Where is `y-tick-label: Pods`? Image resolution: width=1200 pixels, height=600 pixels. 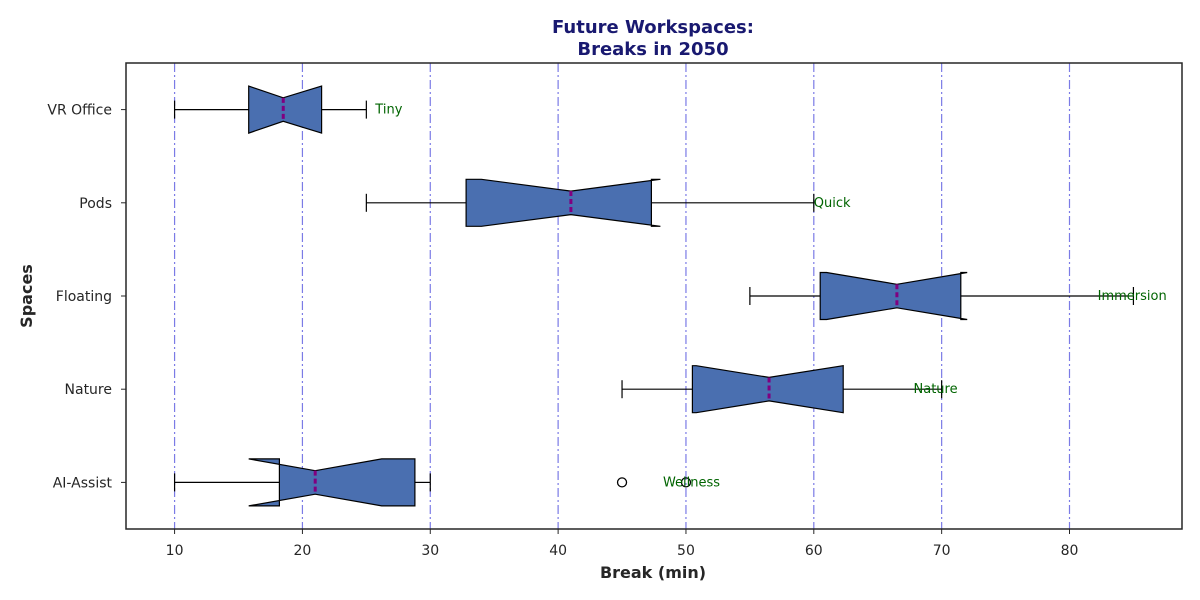
y-tick-label: Pods is located at coordinates (95, 204).